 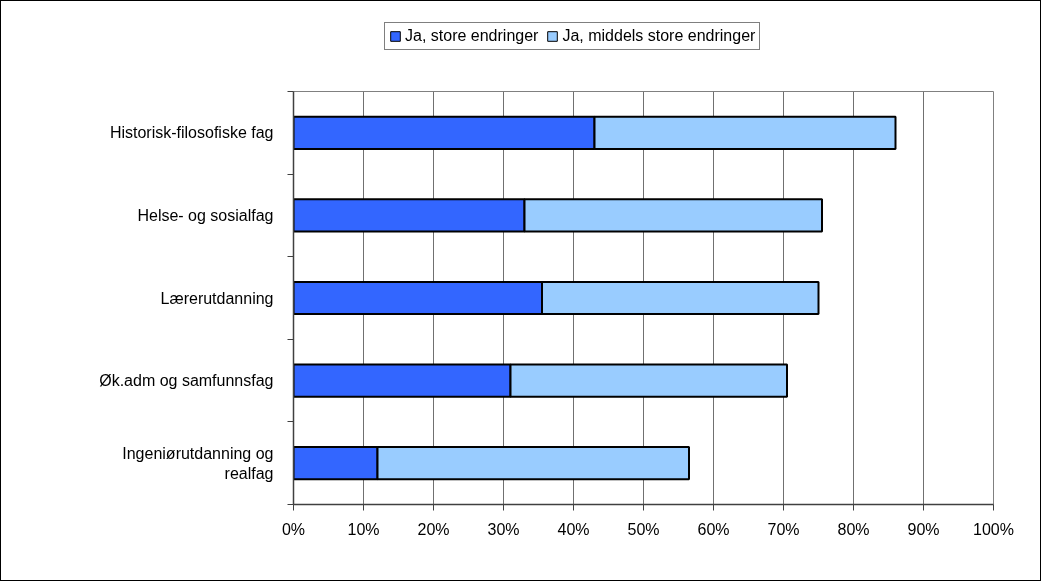 What do you see at coordinates (659, 36) in the screenshot?
I see `legend-label: Ja, middels store endringer` at bounding box center [659, 36].